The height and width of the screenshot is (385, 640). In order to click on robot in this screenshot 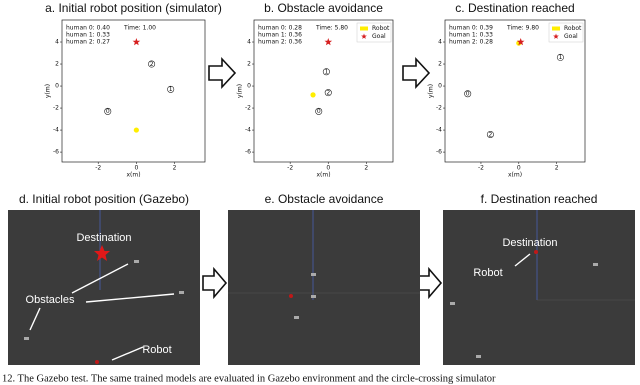, I will do `click(291, 296)`.